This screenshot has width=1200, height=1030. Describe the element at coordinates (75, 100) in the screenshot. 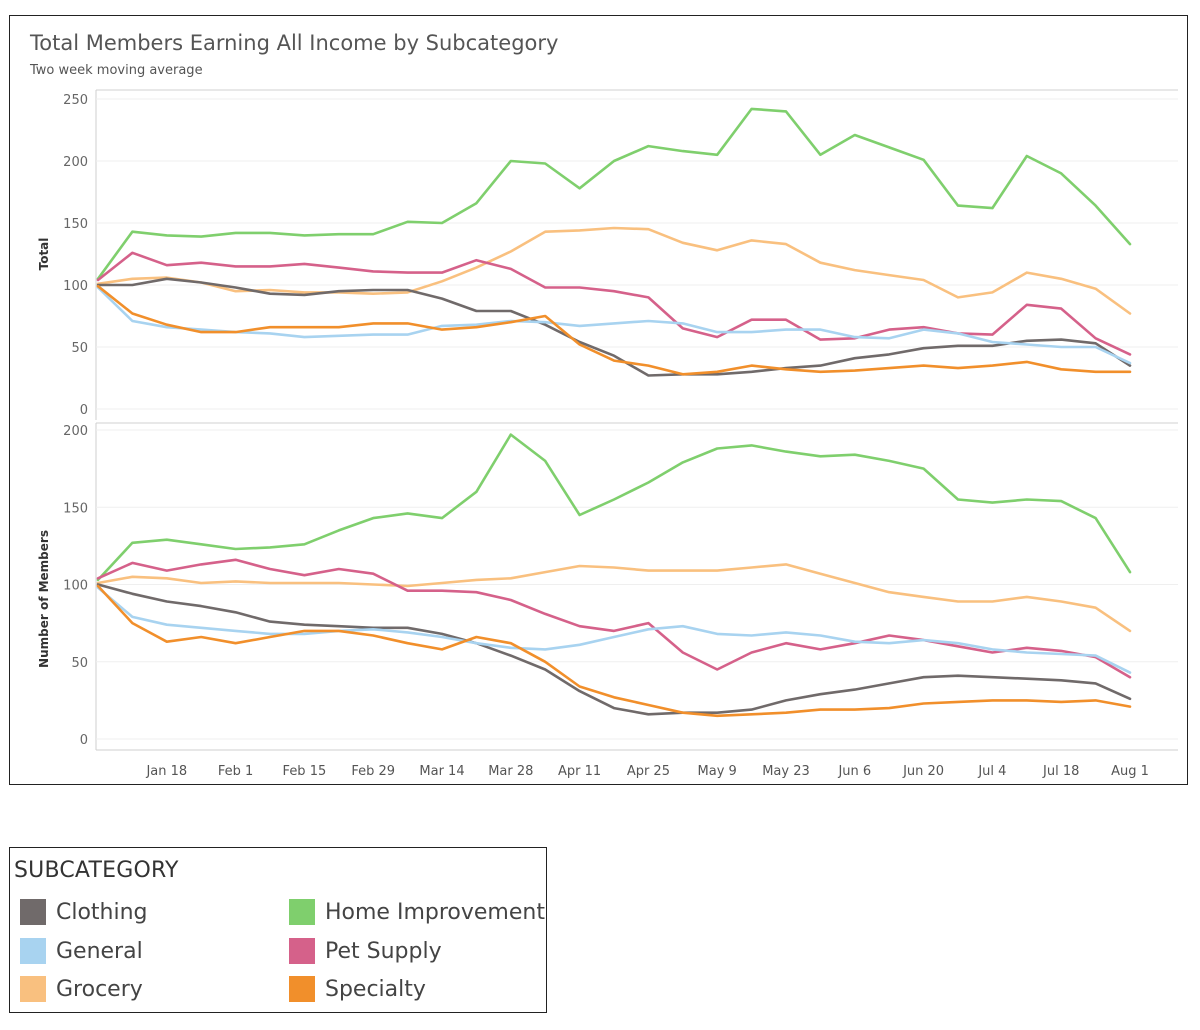

I see `y-tick-label-top-250: 250` at that location.